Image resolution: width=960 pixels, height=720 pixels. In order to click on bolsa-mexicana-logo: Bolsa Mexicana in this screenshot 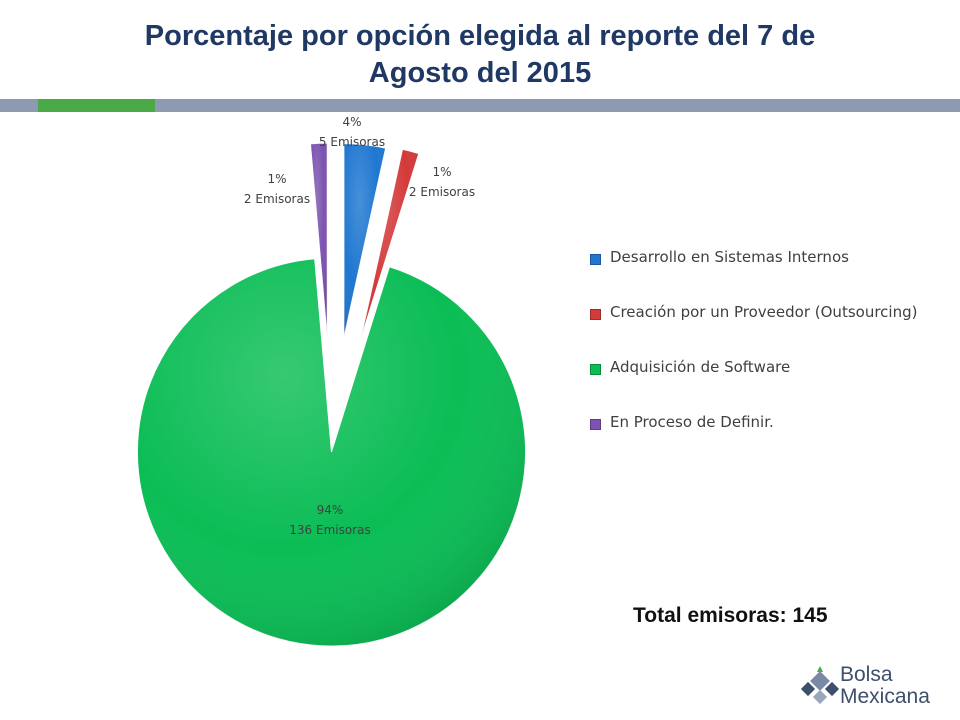, I will do `click(870, 685)`.